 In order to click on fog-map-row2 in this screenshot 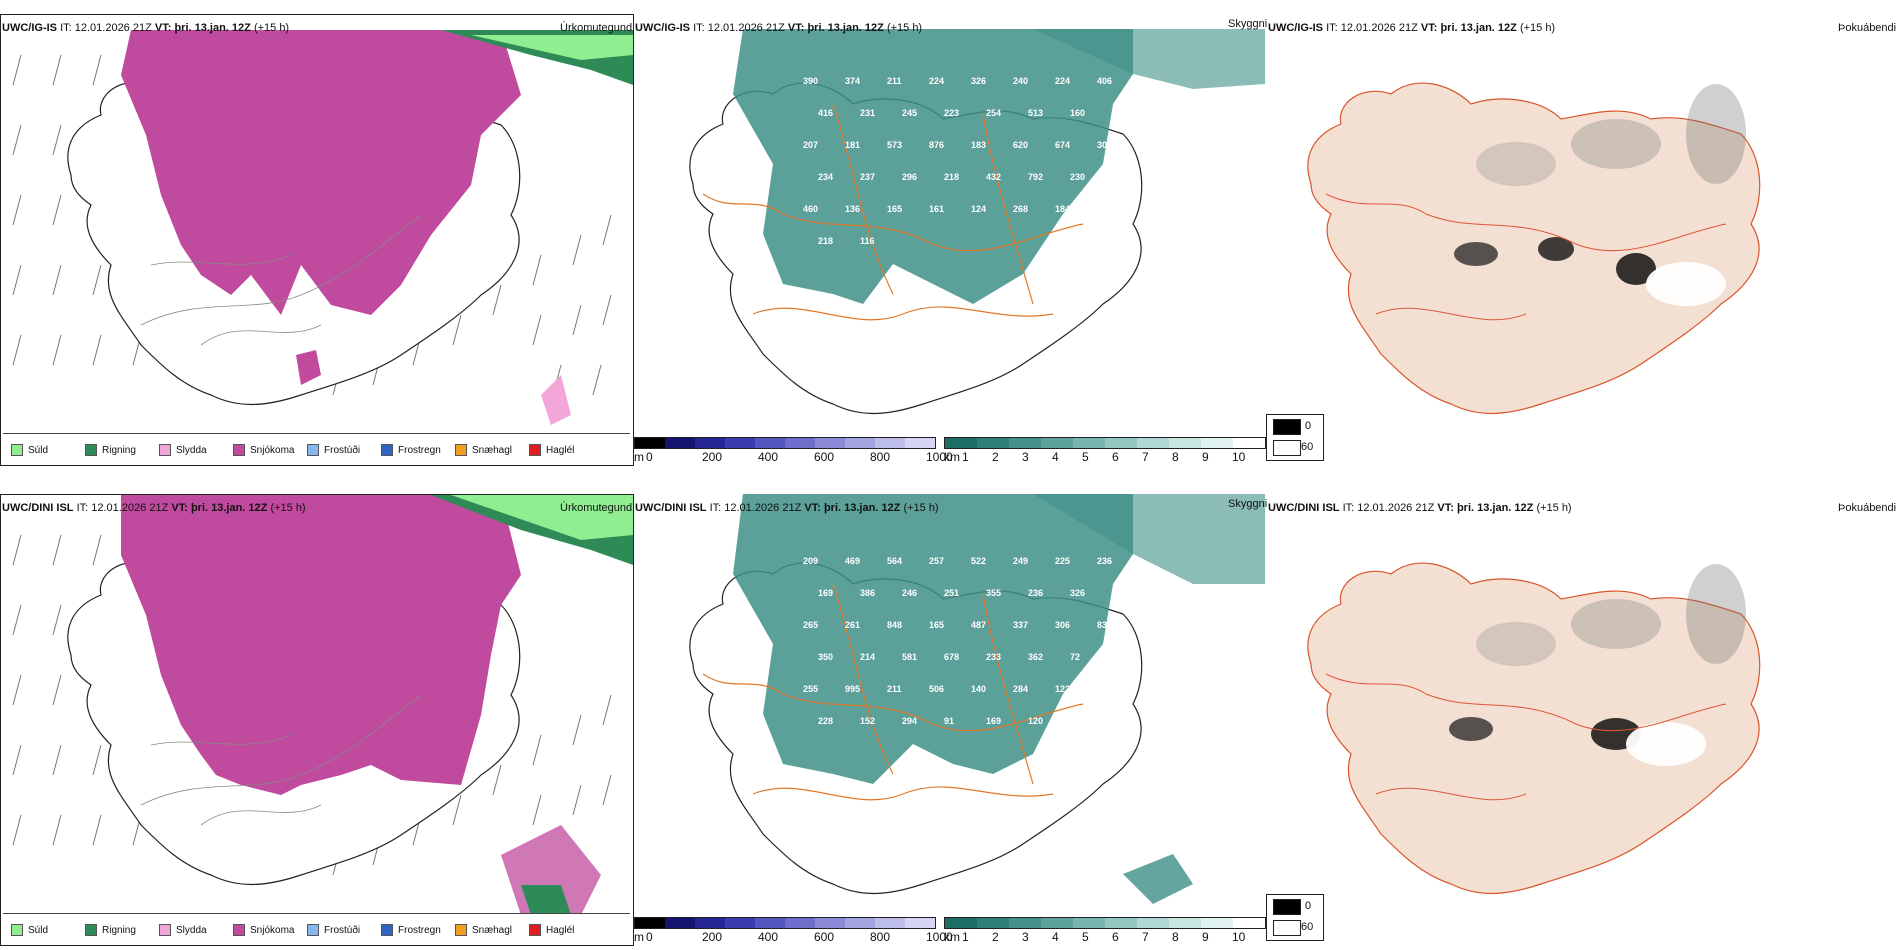, I will do `click(1534, 728)`.